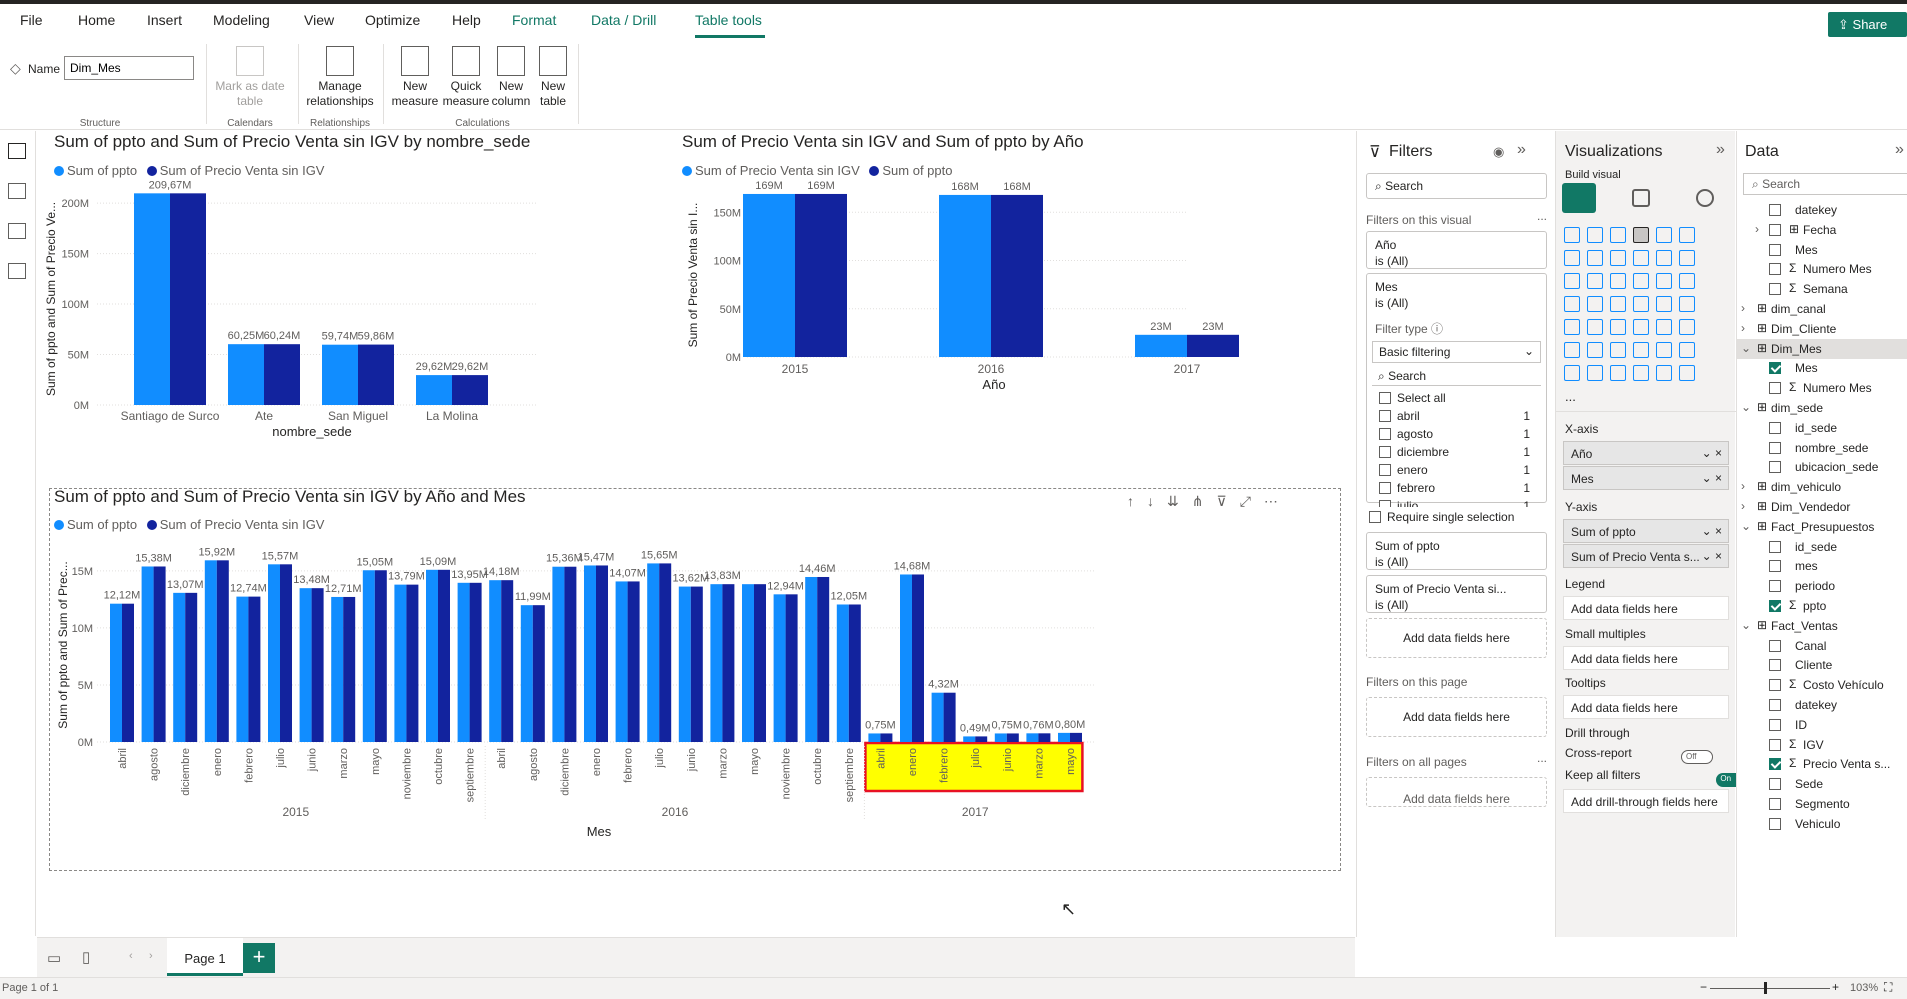  I want to click on metrics-visual-icon, so click(1572, 373).